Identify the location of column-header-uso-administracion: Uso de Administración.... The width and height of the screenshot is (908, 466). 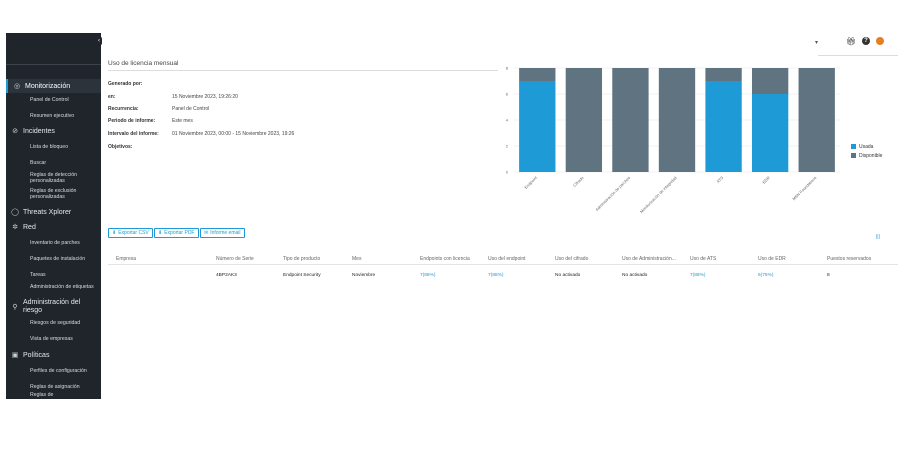
(649, 259).